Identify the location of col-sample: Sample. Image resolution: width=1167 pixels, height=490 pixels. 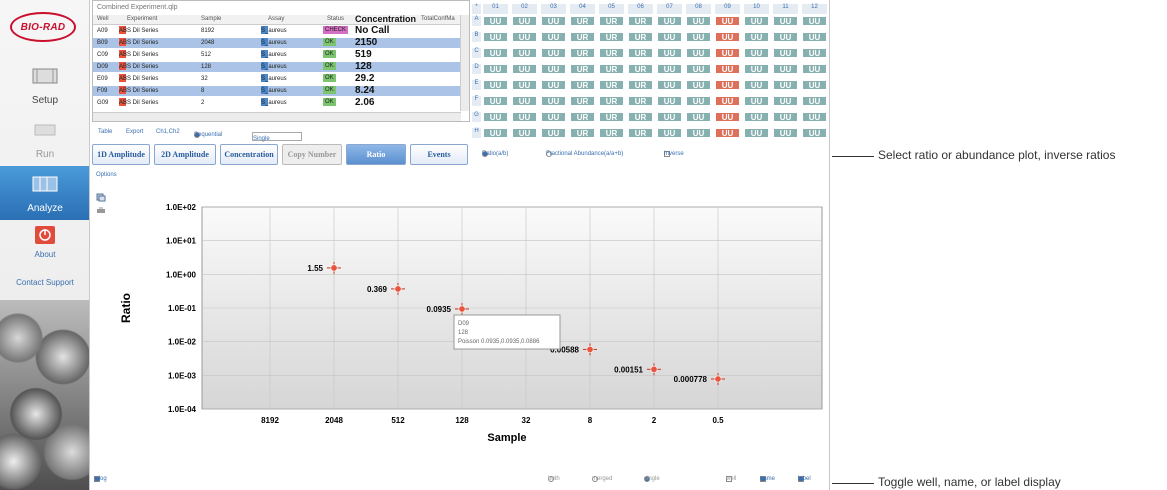
(211, 19).